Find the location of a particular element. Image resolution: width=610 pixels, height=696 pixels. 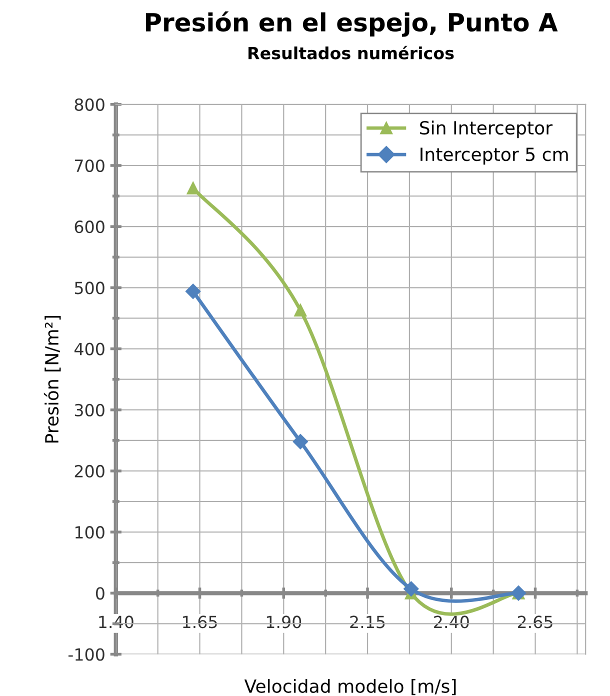

chart-subtitle: Resultados numéricos is located at coordinates (351, 53).